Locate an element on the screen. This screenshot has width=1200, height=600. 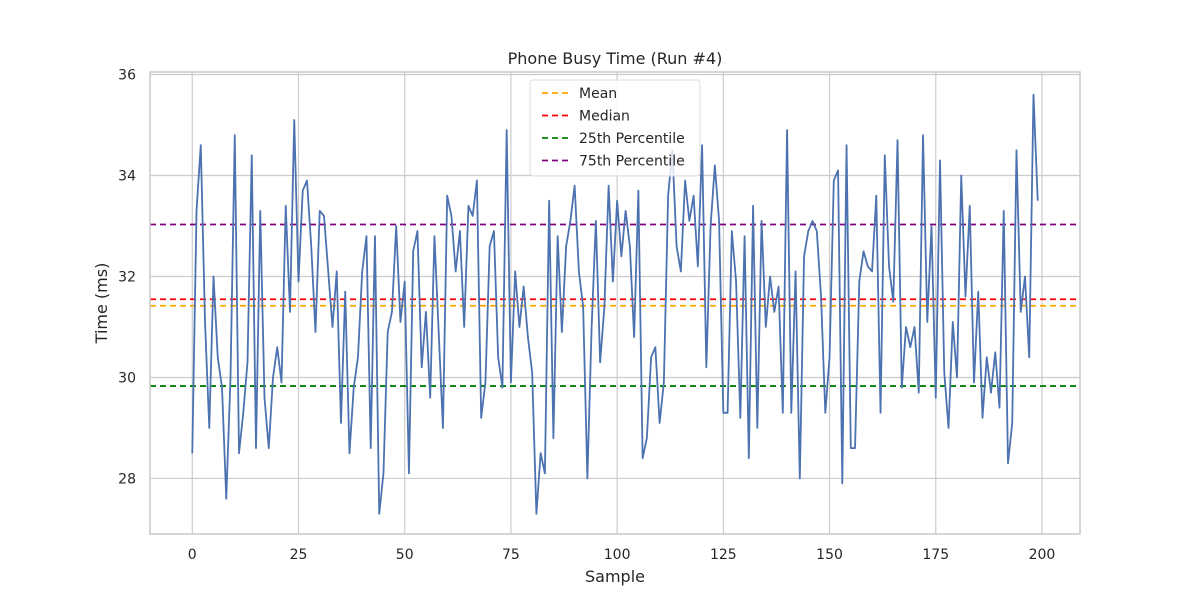
y-tick-label: 34 is located at coordinates (127, 177).